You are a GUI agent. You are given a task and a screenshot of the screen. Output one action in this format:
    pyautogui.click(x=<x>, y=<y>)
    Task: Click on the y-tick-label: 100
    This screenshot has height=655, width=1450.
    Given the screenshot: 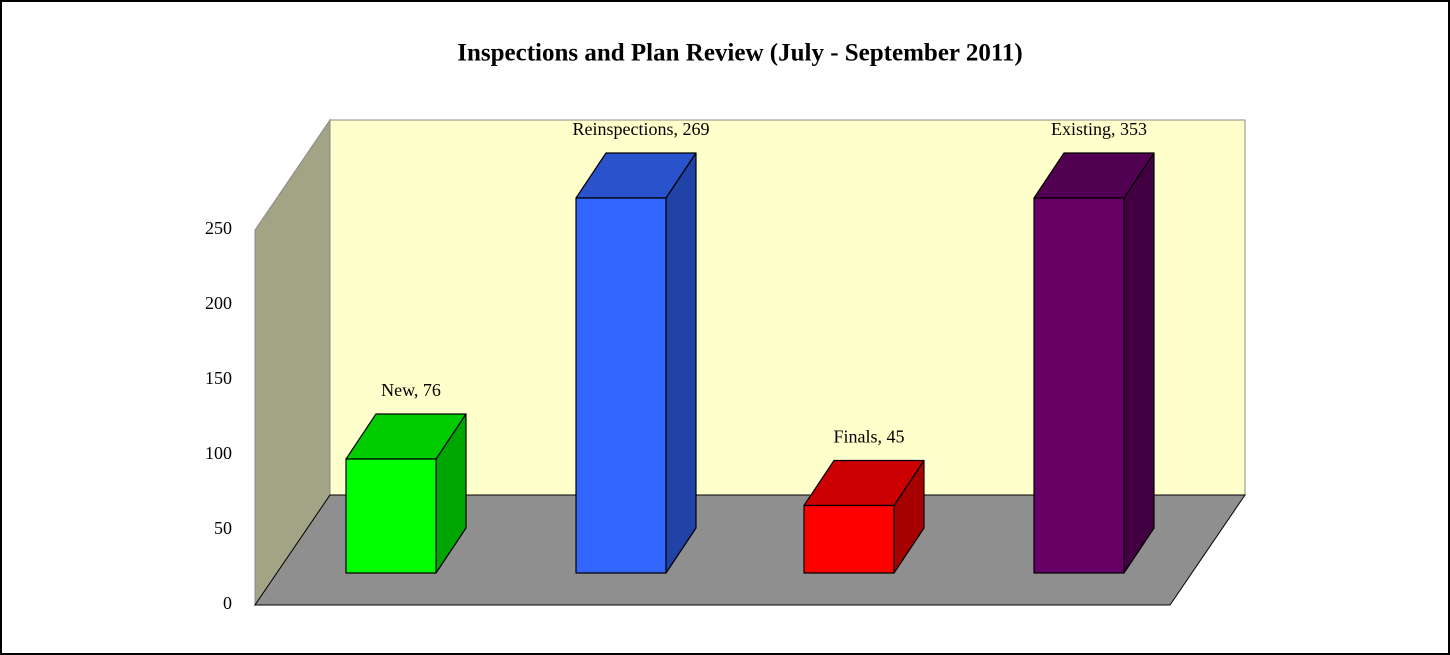 What is the action you would take?
    pyautogui.click(x=218, y=453)
    